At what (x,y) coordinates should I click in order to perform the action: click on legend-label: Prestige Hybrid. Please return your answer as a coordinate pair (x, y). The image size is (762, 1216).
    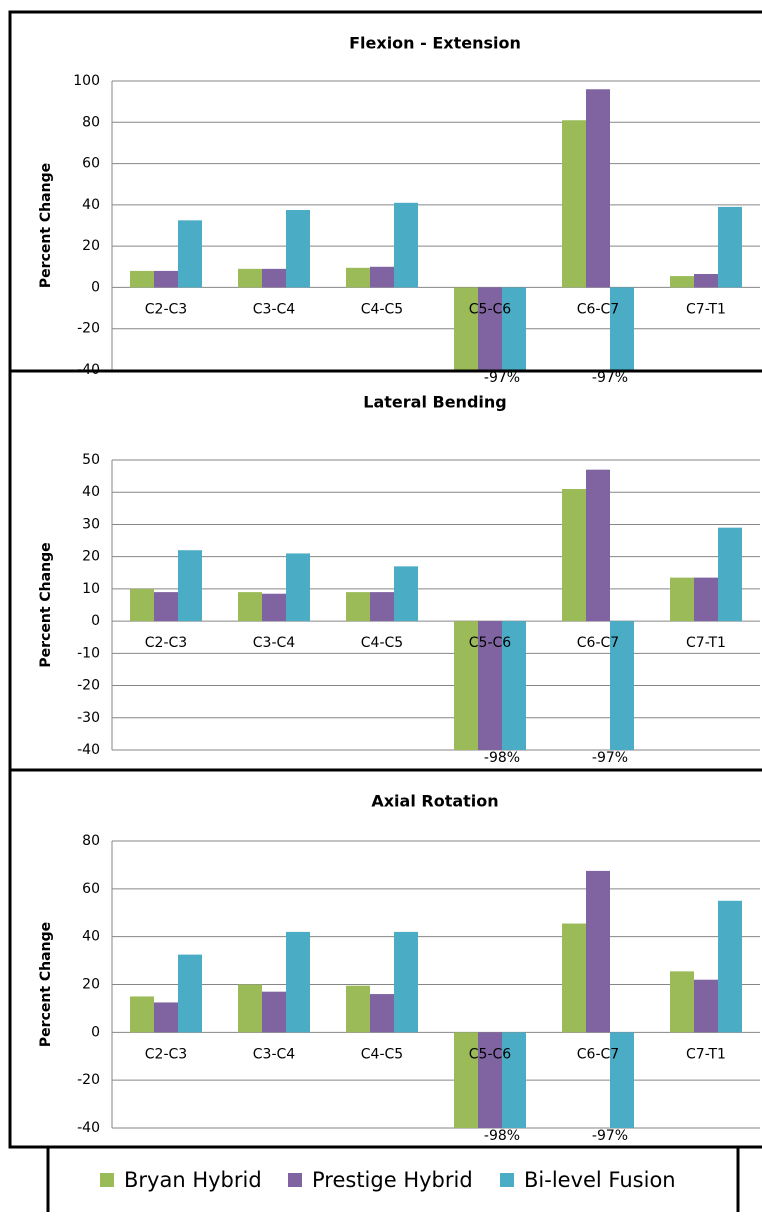
    Looking at the image, I should click on (392, 1180).